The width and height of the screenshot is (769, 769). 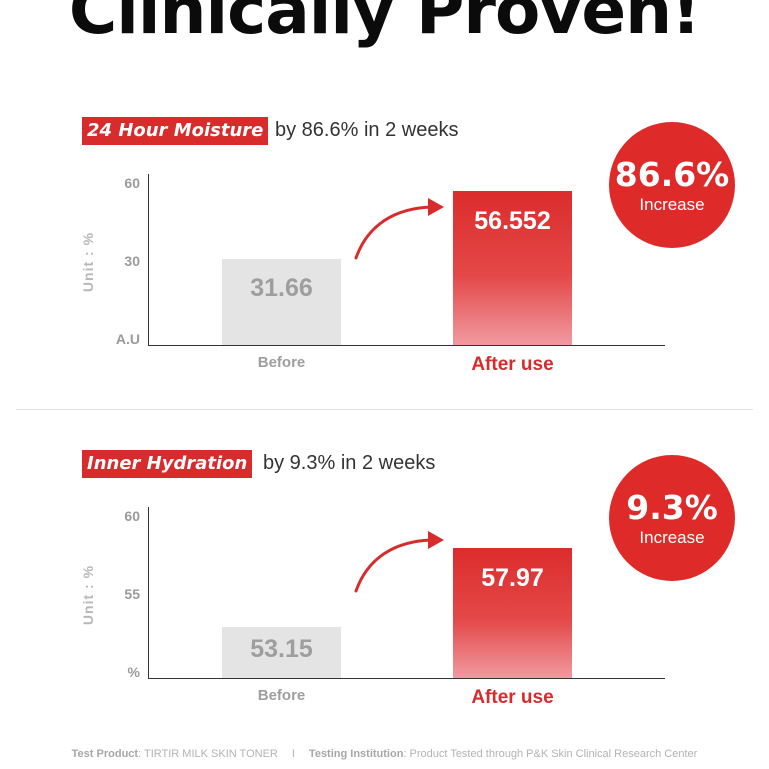 What do you see at coordinates (672, 507) in the screenshot?
I see `increase-percent: 9.3%` at bounding box center [672, 507].